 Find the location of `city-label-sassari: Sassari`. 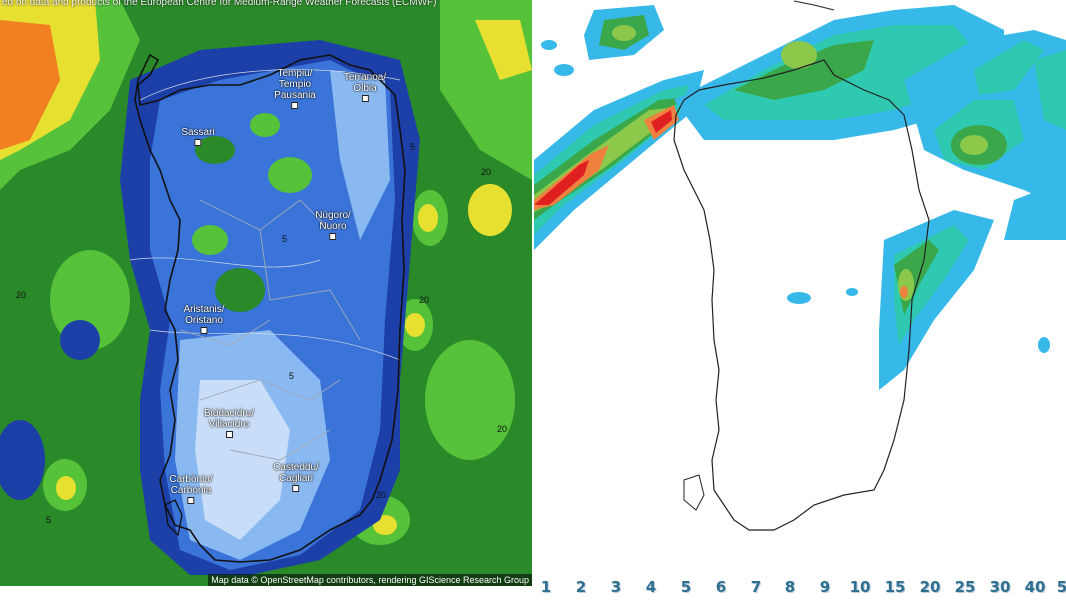

city-label-sassari: Sassari is located at coordinates (198, 136).